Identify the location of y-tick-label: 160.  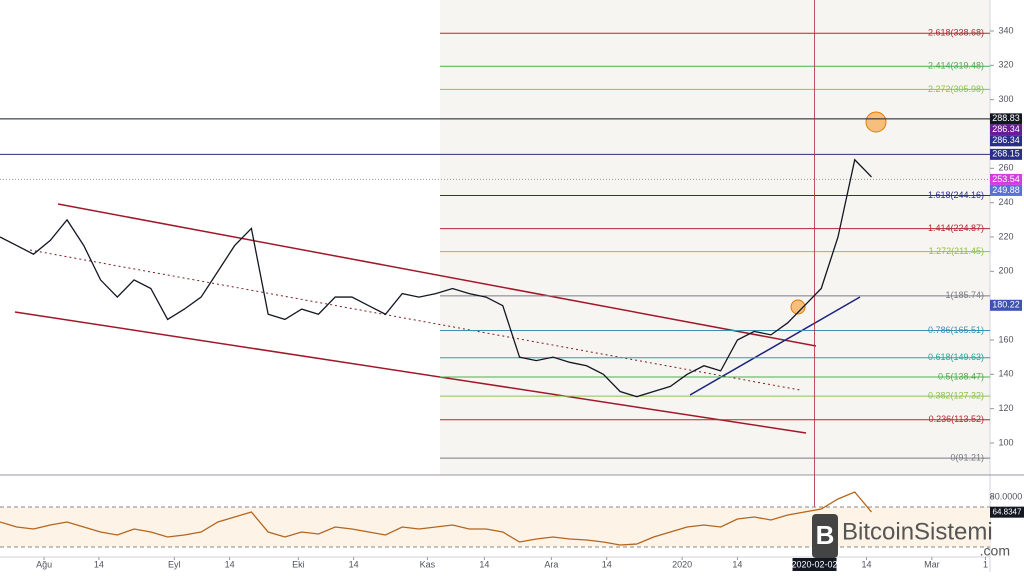
(1005, 339).